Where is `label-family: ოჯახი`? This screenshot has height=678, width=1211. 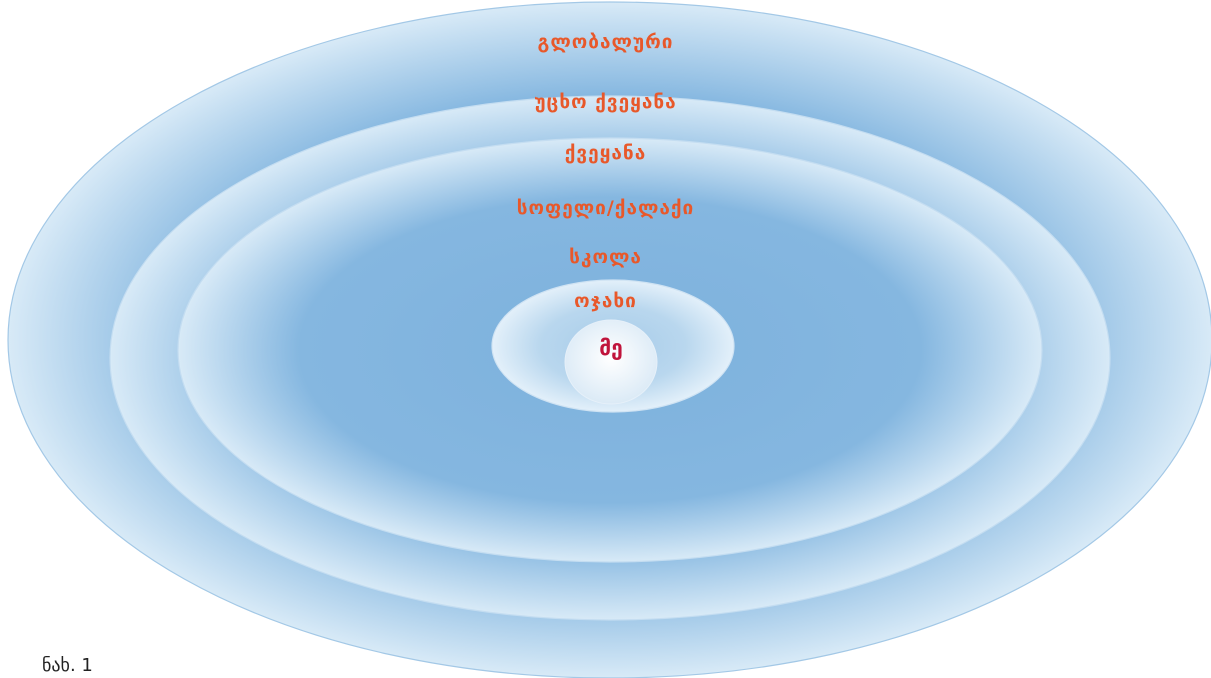
label-family: ოჯახი is located at coordinates (605, 301).